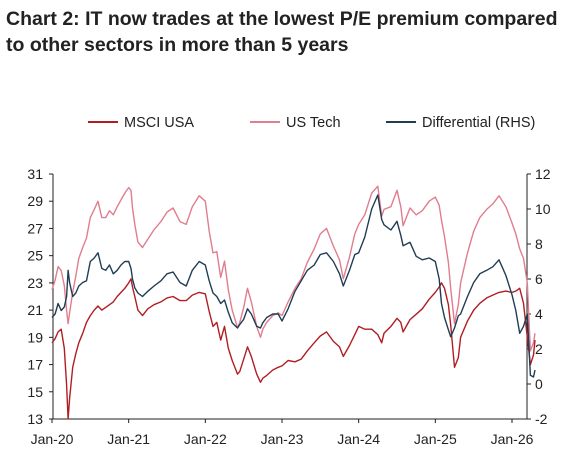  Describe the element at coordinates (35, 283) in the screenshot. I see `y-left-tick-label: 23` at that location.